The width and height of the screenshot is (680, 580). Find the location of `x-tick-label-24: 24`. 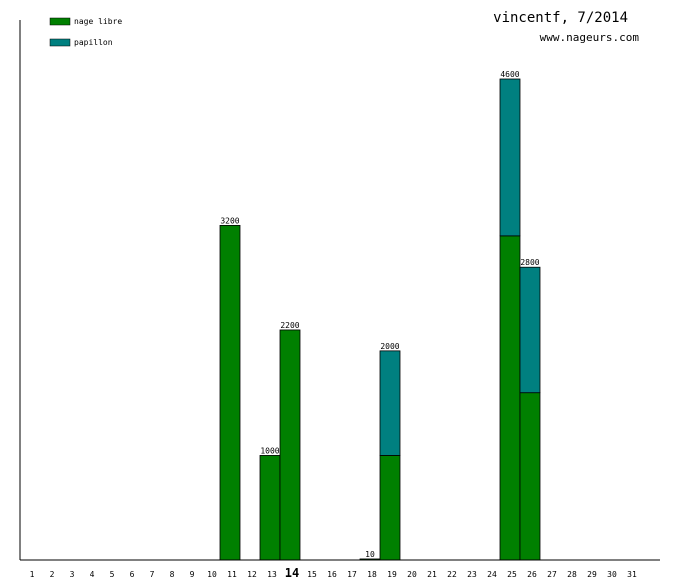

x-tick-label-24: 24 is located at coordinates (492, 574).